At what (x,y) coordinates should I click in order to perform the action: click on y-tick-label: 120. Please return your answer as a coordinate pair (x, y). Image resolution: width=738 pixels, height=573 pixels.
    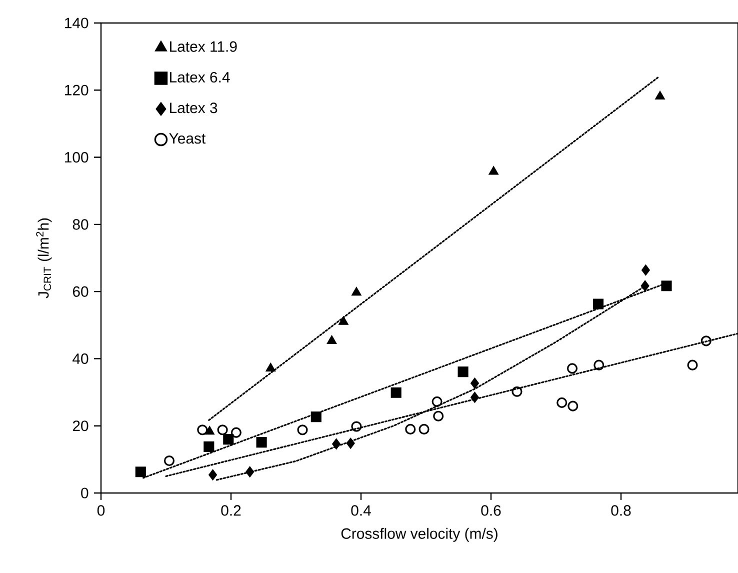
    Looking at the image, I should click on (76, 90).